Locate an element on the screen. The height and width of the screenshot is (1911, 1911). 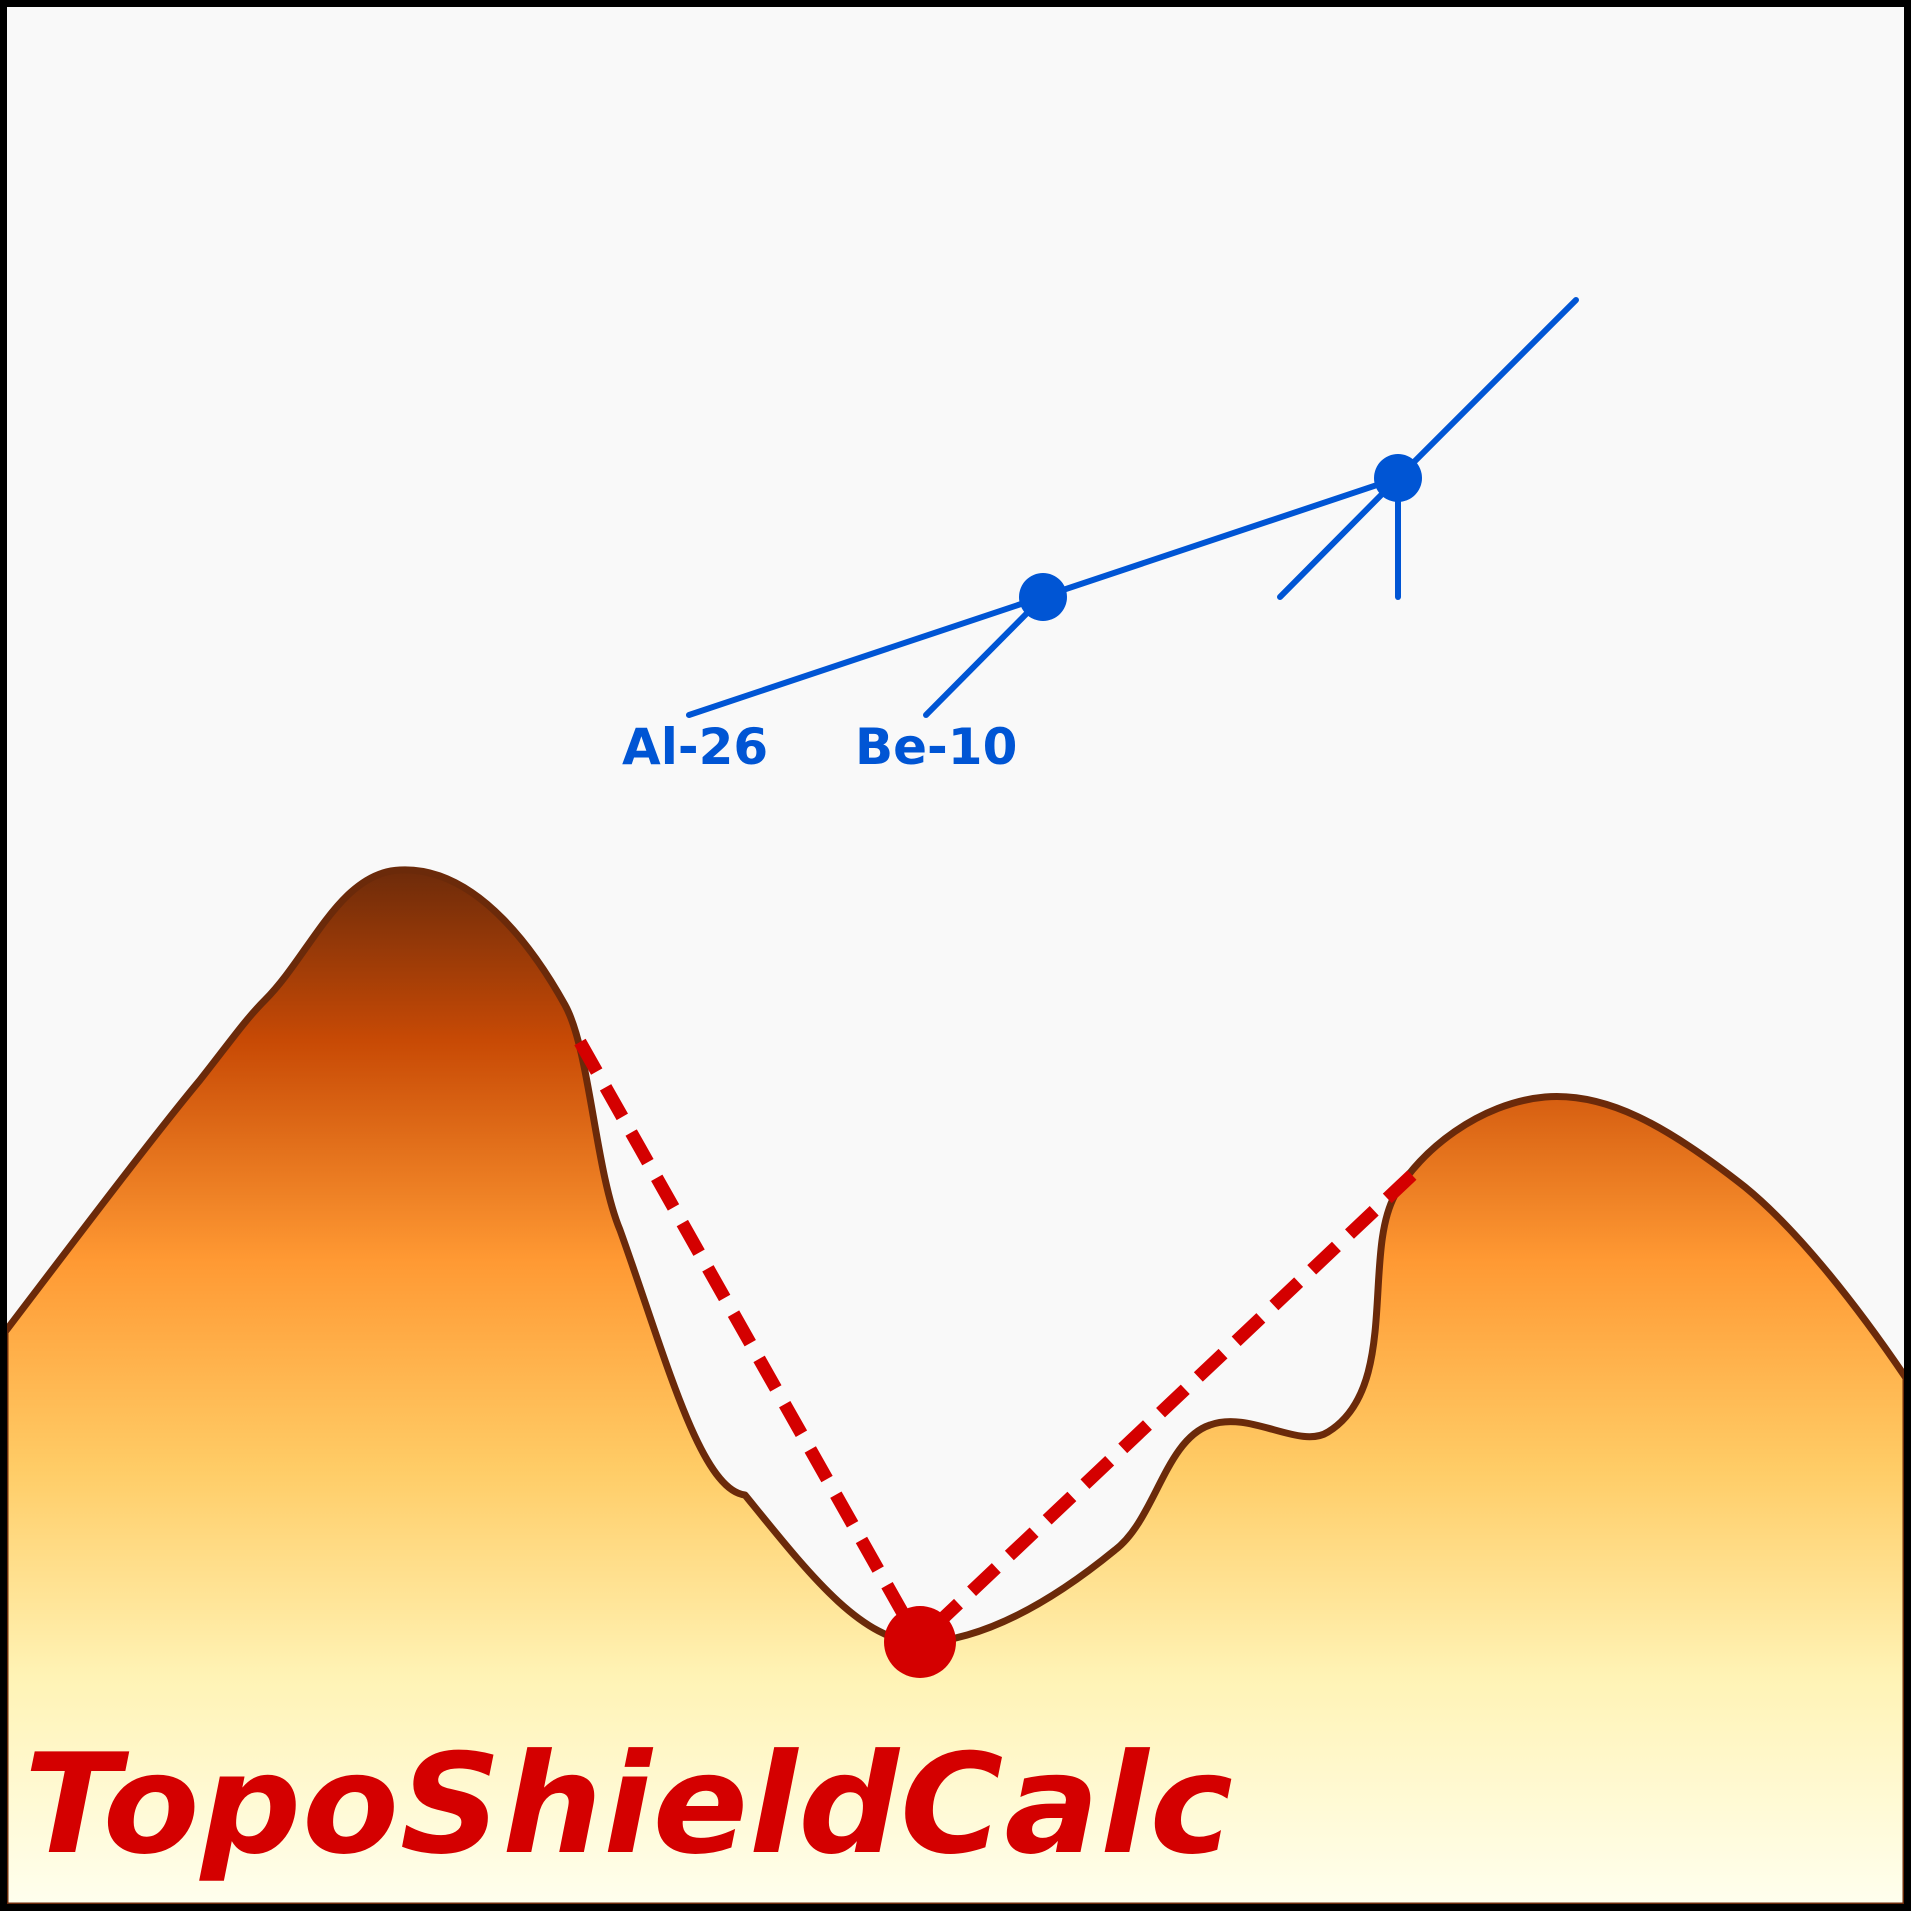
shielding-line-left is located at coordinates (749, 1341).